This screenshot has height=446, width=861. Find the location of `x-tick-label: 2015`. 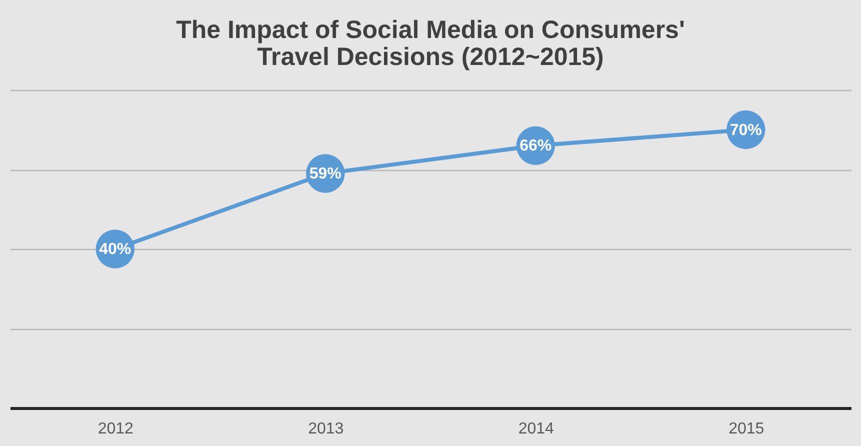

x-tick-label: 2015 is located at coordinates (746, 429).